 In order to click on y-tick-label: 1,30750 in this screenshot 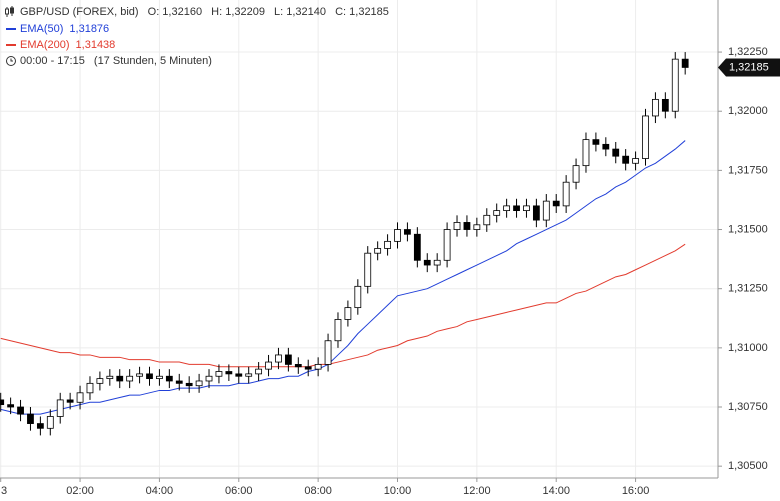, I will do `click(748, 407)`.